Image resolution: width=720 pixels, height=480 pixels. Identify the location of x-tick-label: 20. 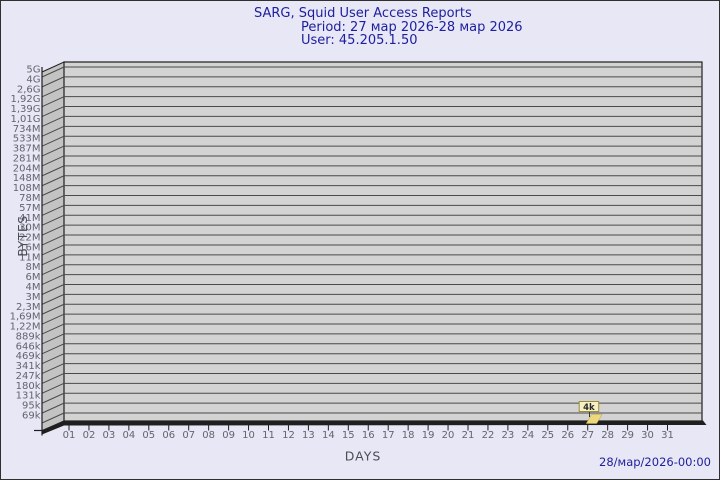
(448, 435).